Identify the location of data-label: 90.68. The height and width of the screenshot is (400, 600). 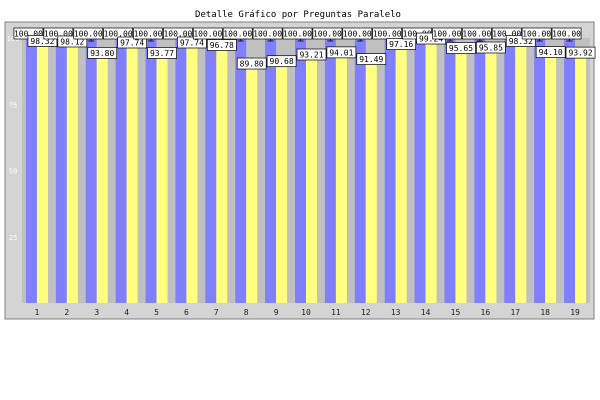
(282, 61).